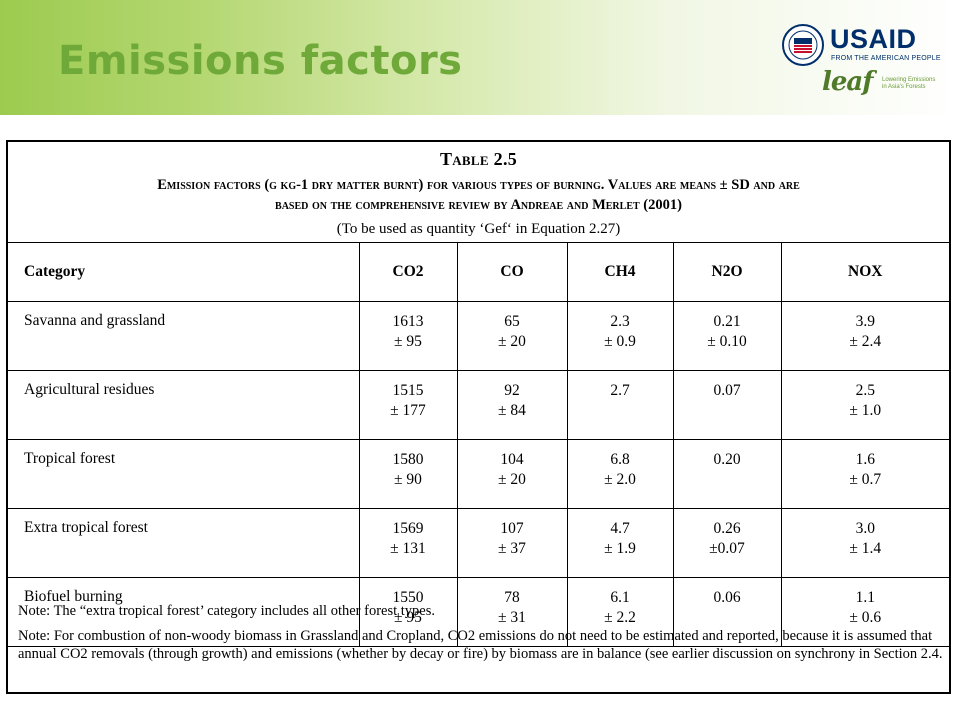 The width and height of the screenshot is (960, 720). What do you see at coordinates (620, 543) in the screenshot?
I see `cell-ch4: 4.7 ± 1.9` at bounding box center [620, 543].